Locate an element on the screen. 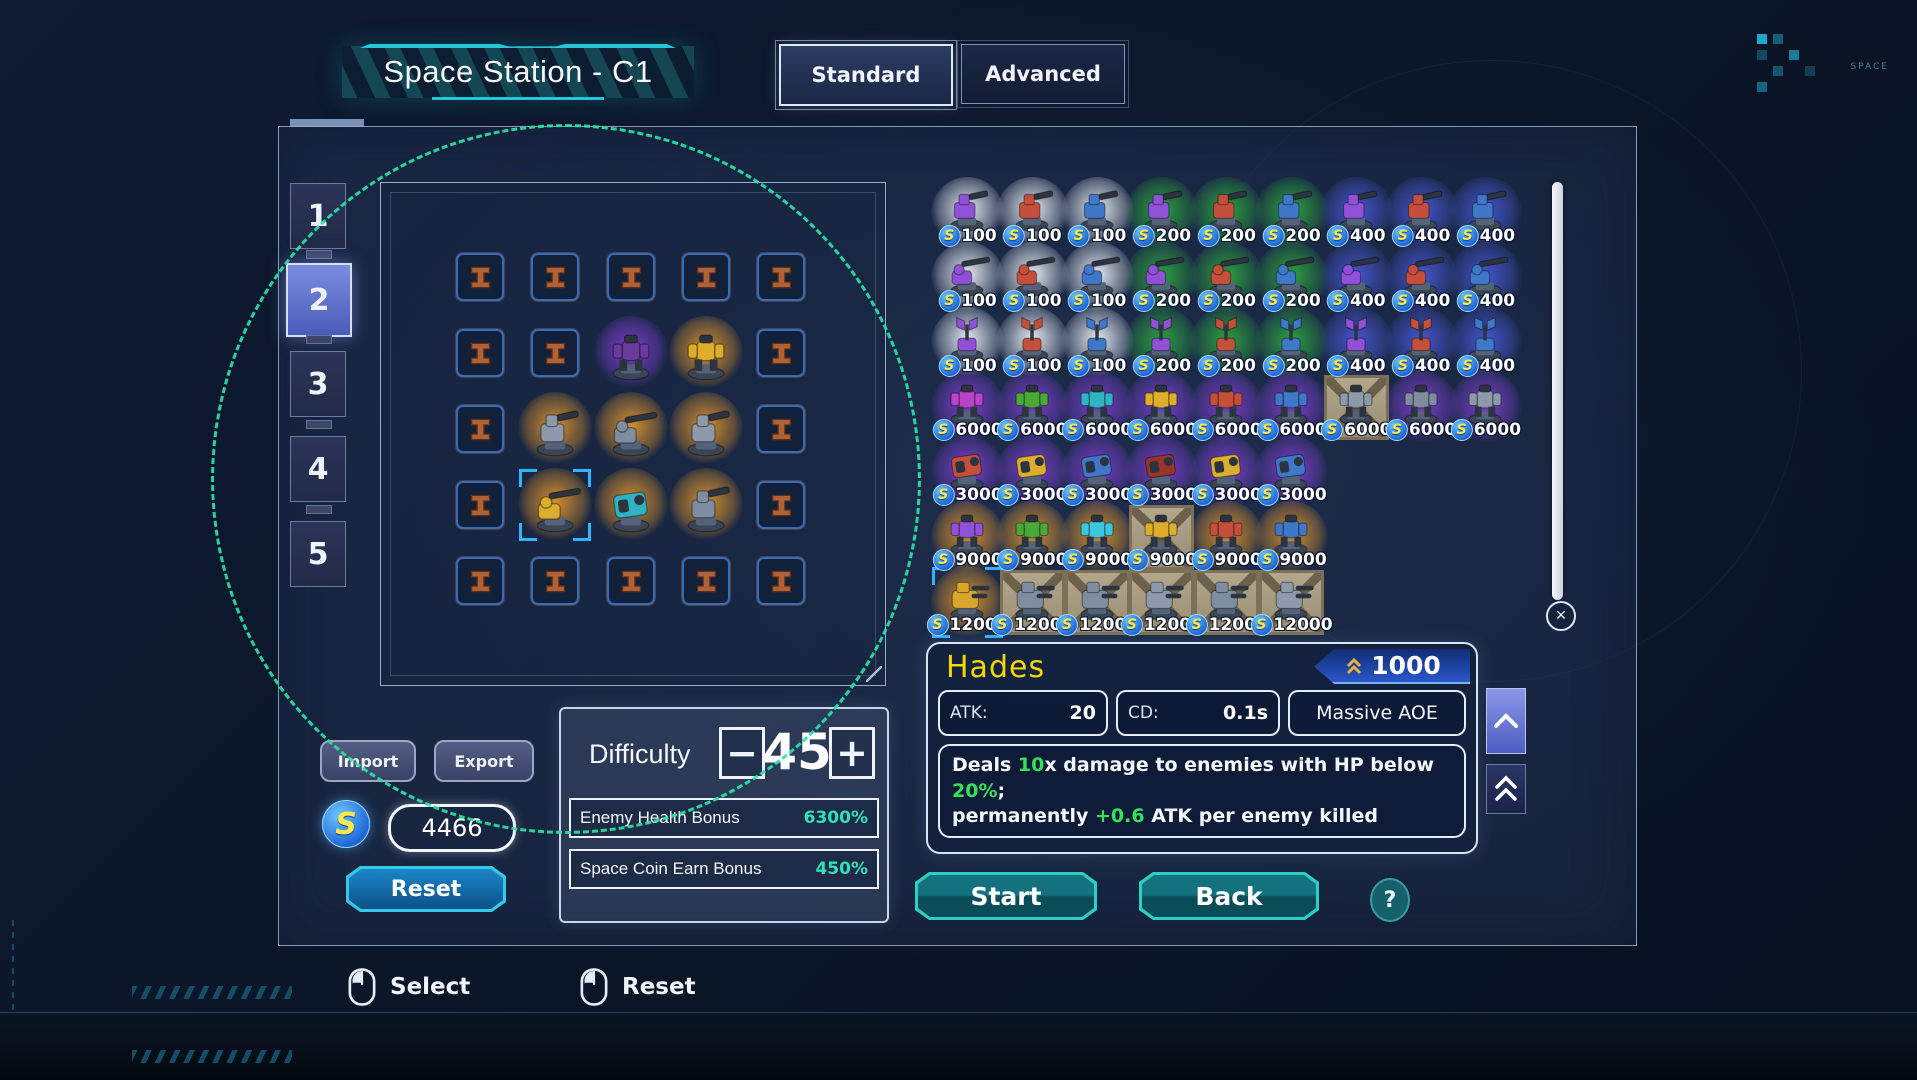  difficulty-plus-button: + is located at coordinates (852, 753).